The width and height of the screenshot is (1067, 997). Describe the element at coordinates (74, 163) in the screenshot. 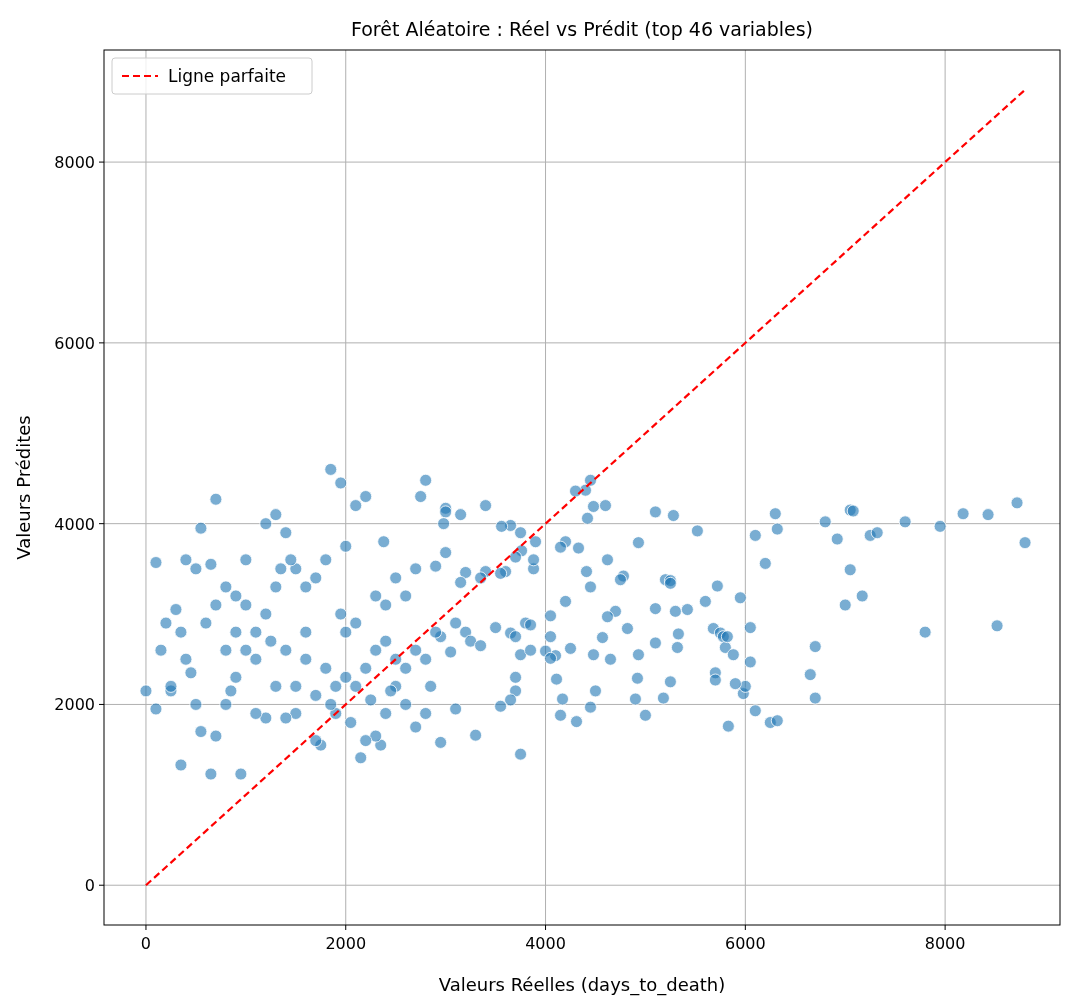

I see `y-tick-label: 8000` at that location.